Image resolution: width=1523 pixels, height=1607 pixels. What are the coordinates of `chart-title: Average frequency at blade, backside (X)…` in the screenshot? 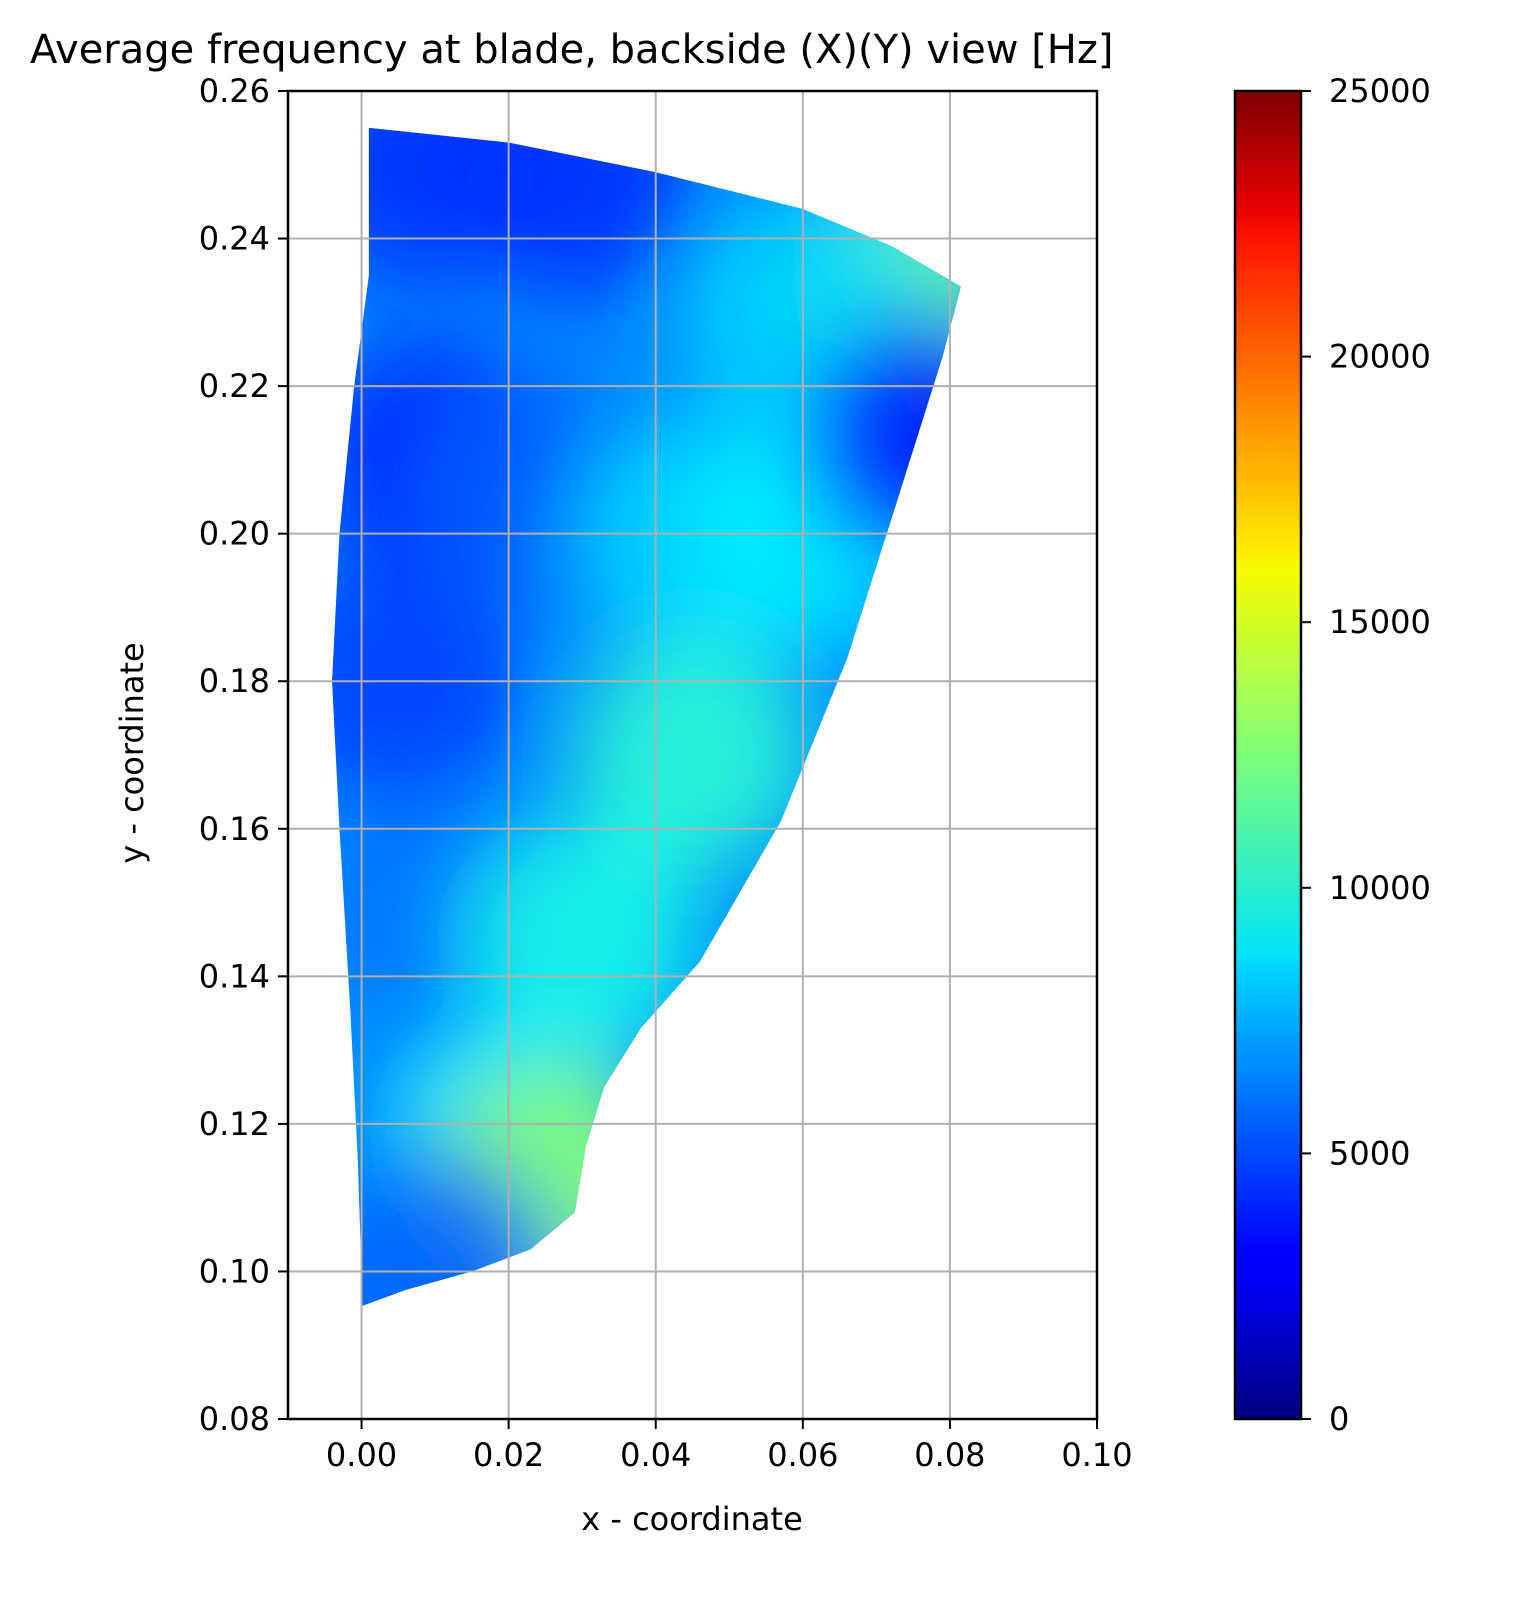 It's located at (571, 50).